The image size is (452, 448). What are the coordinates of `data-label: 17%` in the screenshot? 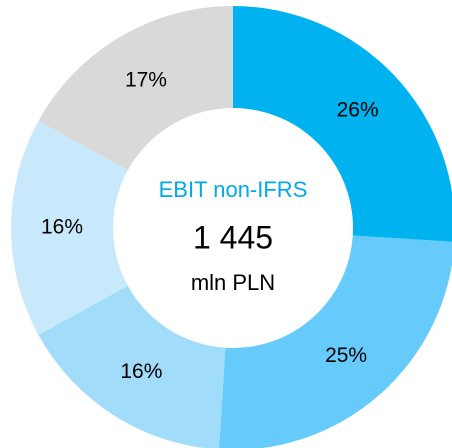 It's located at (146, 79).